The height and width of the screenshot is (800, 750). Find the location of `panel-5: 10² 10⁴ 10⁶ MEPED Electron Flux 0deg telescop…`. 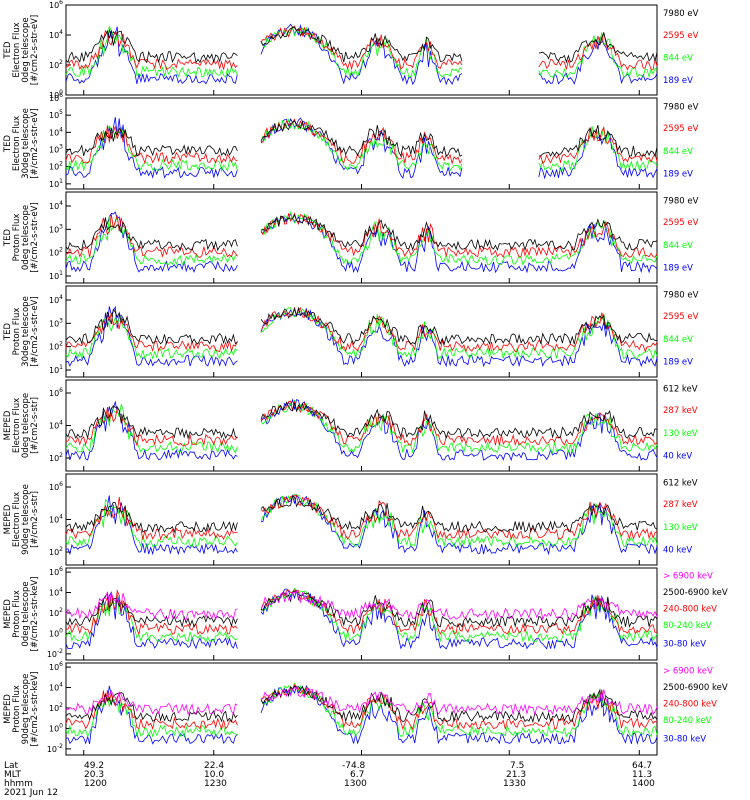

panel-5: 10² 10⁴ 10⁶ MEPED Electron Flux 0deg telescop… is located at coordinates (350, 425).